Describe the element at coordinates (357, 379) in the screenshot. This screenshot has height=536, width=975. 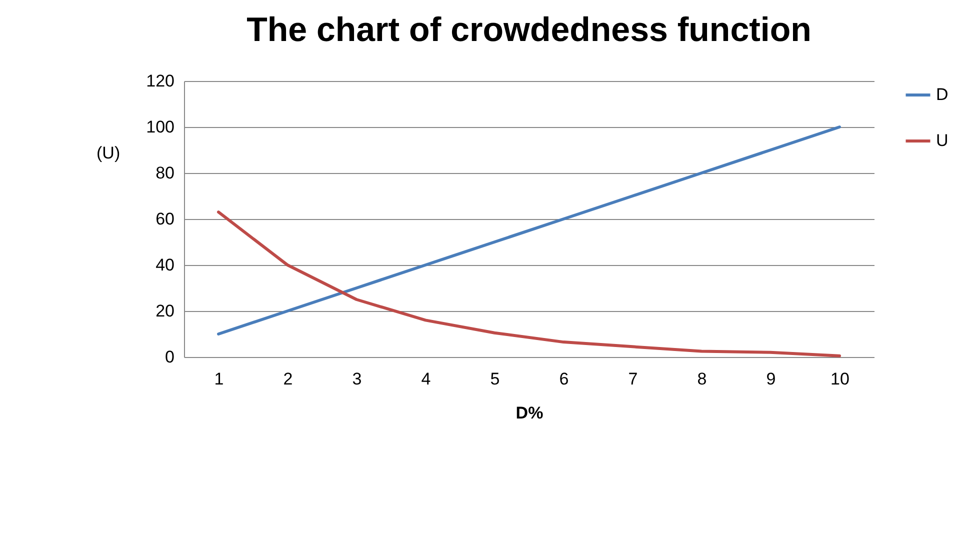
I see `x-tick-label: 3` at that location.